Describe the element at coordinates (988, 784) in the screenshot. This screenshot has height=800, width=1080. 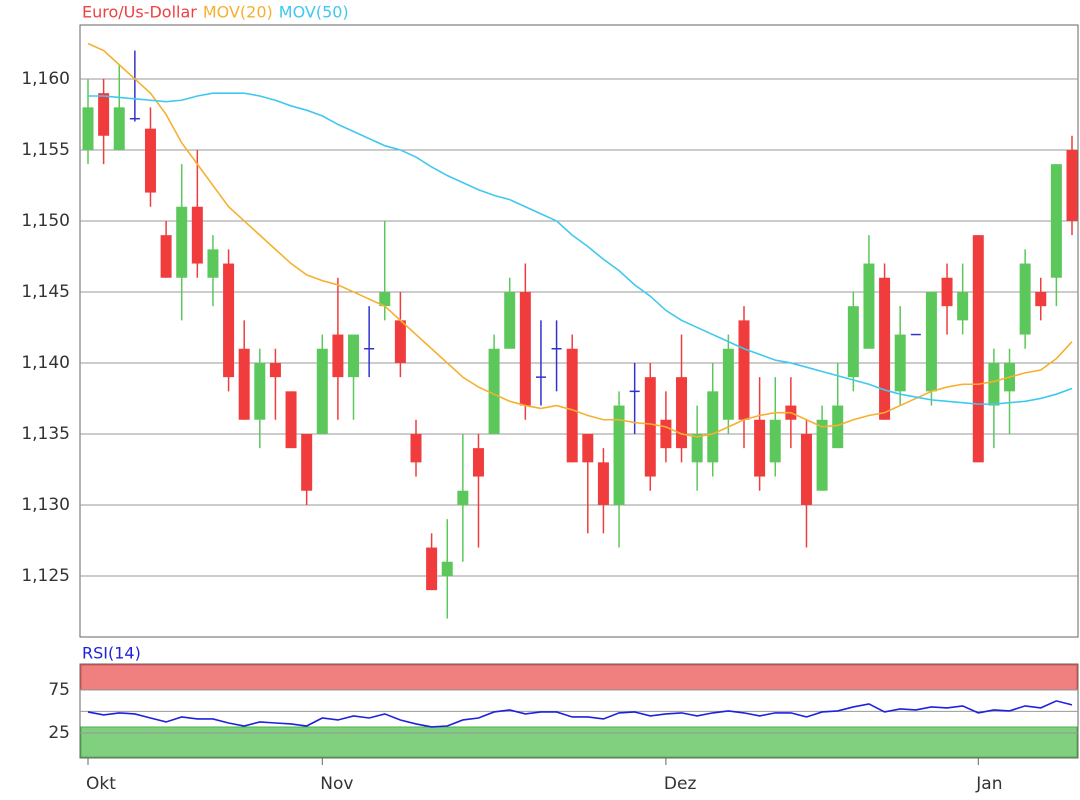
I see `x-tick-label: Jan` at that location.